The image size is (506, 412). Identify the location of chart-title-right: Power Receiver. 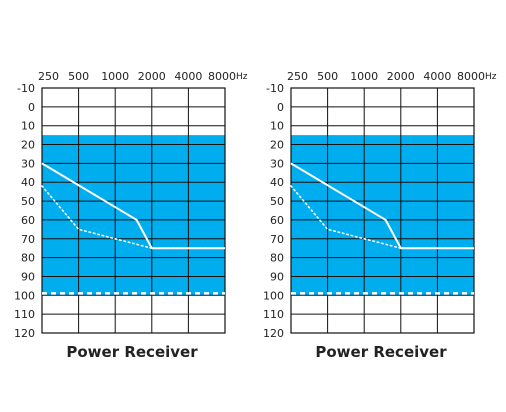
(381, 352).